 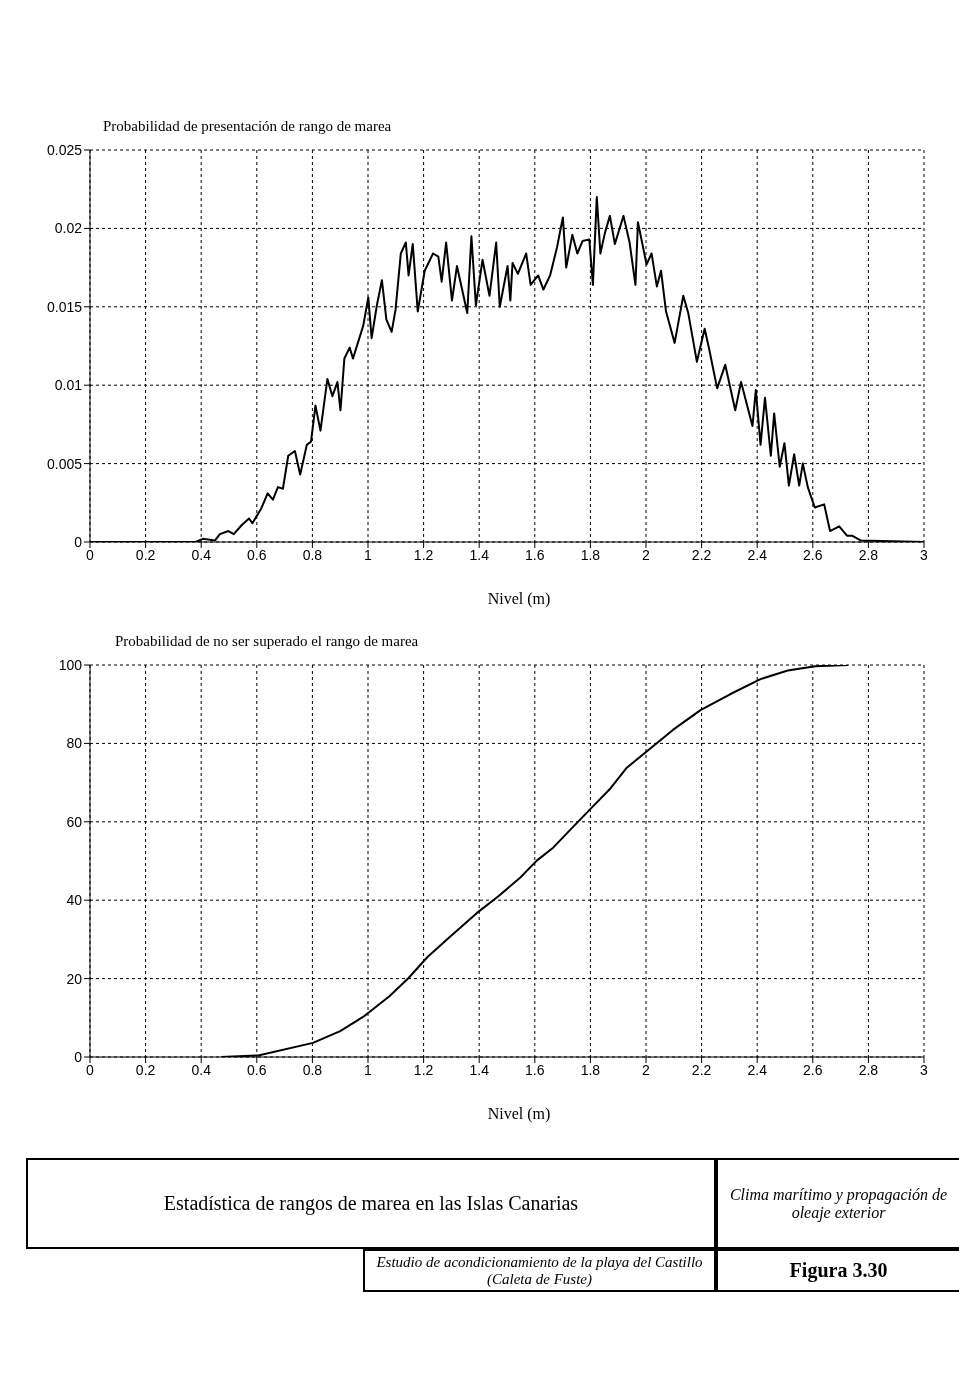 I want to click on y-tick-label: 40, so click(x=74, y=900).